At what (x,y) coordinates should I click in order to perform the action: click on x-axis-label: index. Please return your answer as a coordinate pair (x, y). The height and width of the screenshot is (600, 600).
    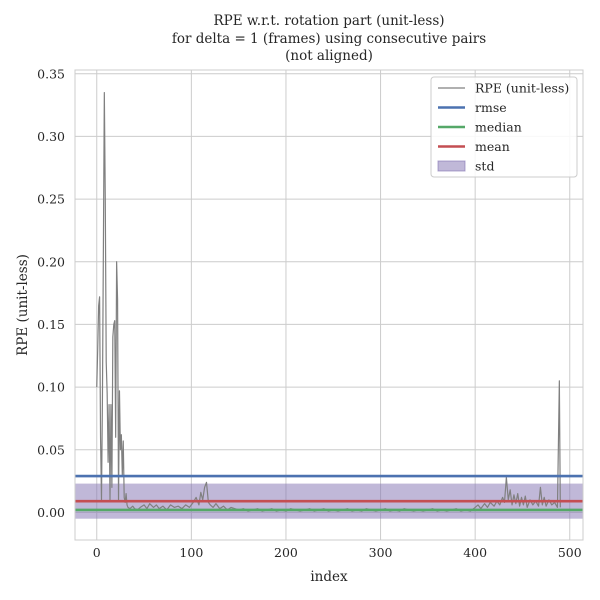
    Looking at the image, I should click on (329, 577).